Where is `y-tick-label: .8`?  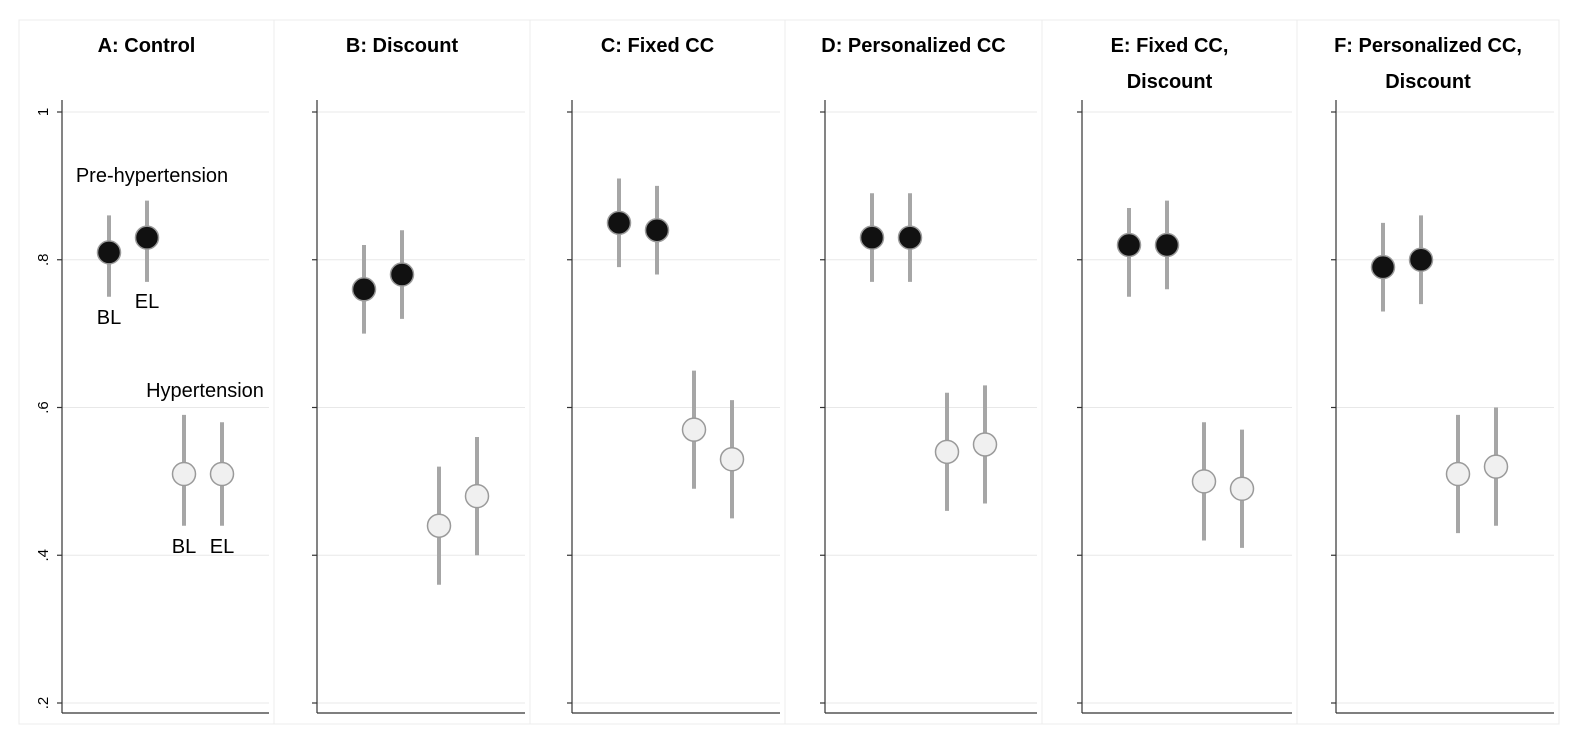 y-tick-label: .8 is located at coordinates (43, 259).